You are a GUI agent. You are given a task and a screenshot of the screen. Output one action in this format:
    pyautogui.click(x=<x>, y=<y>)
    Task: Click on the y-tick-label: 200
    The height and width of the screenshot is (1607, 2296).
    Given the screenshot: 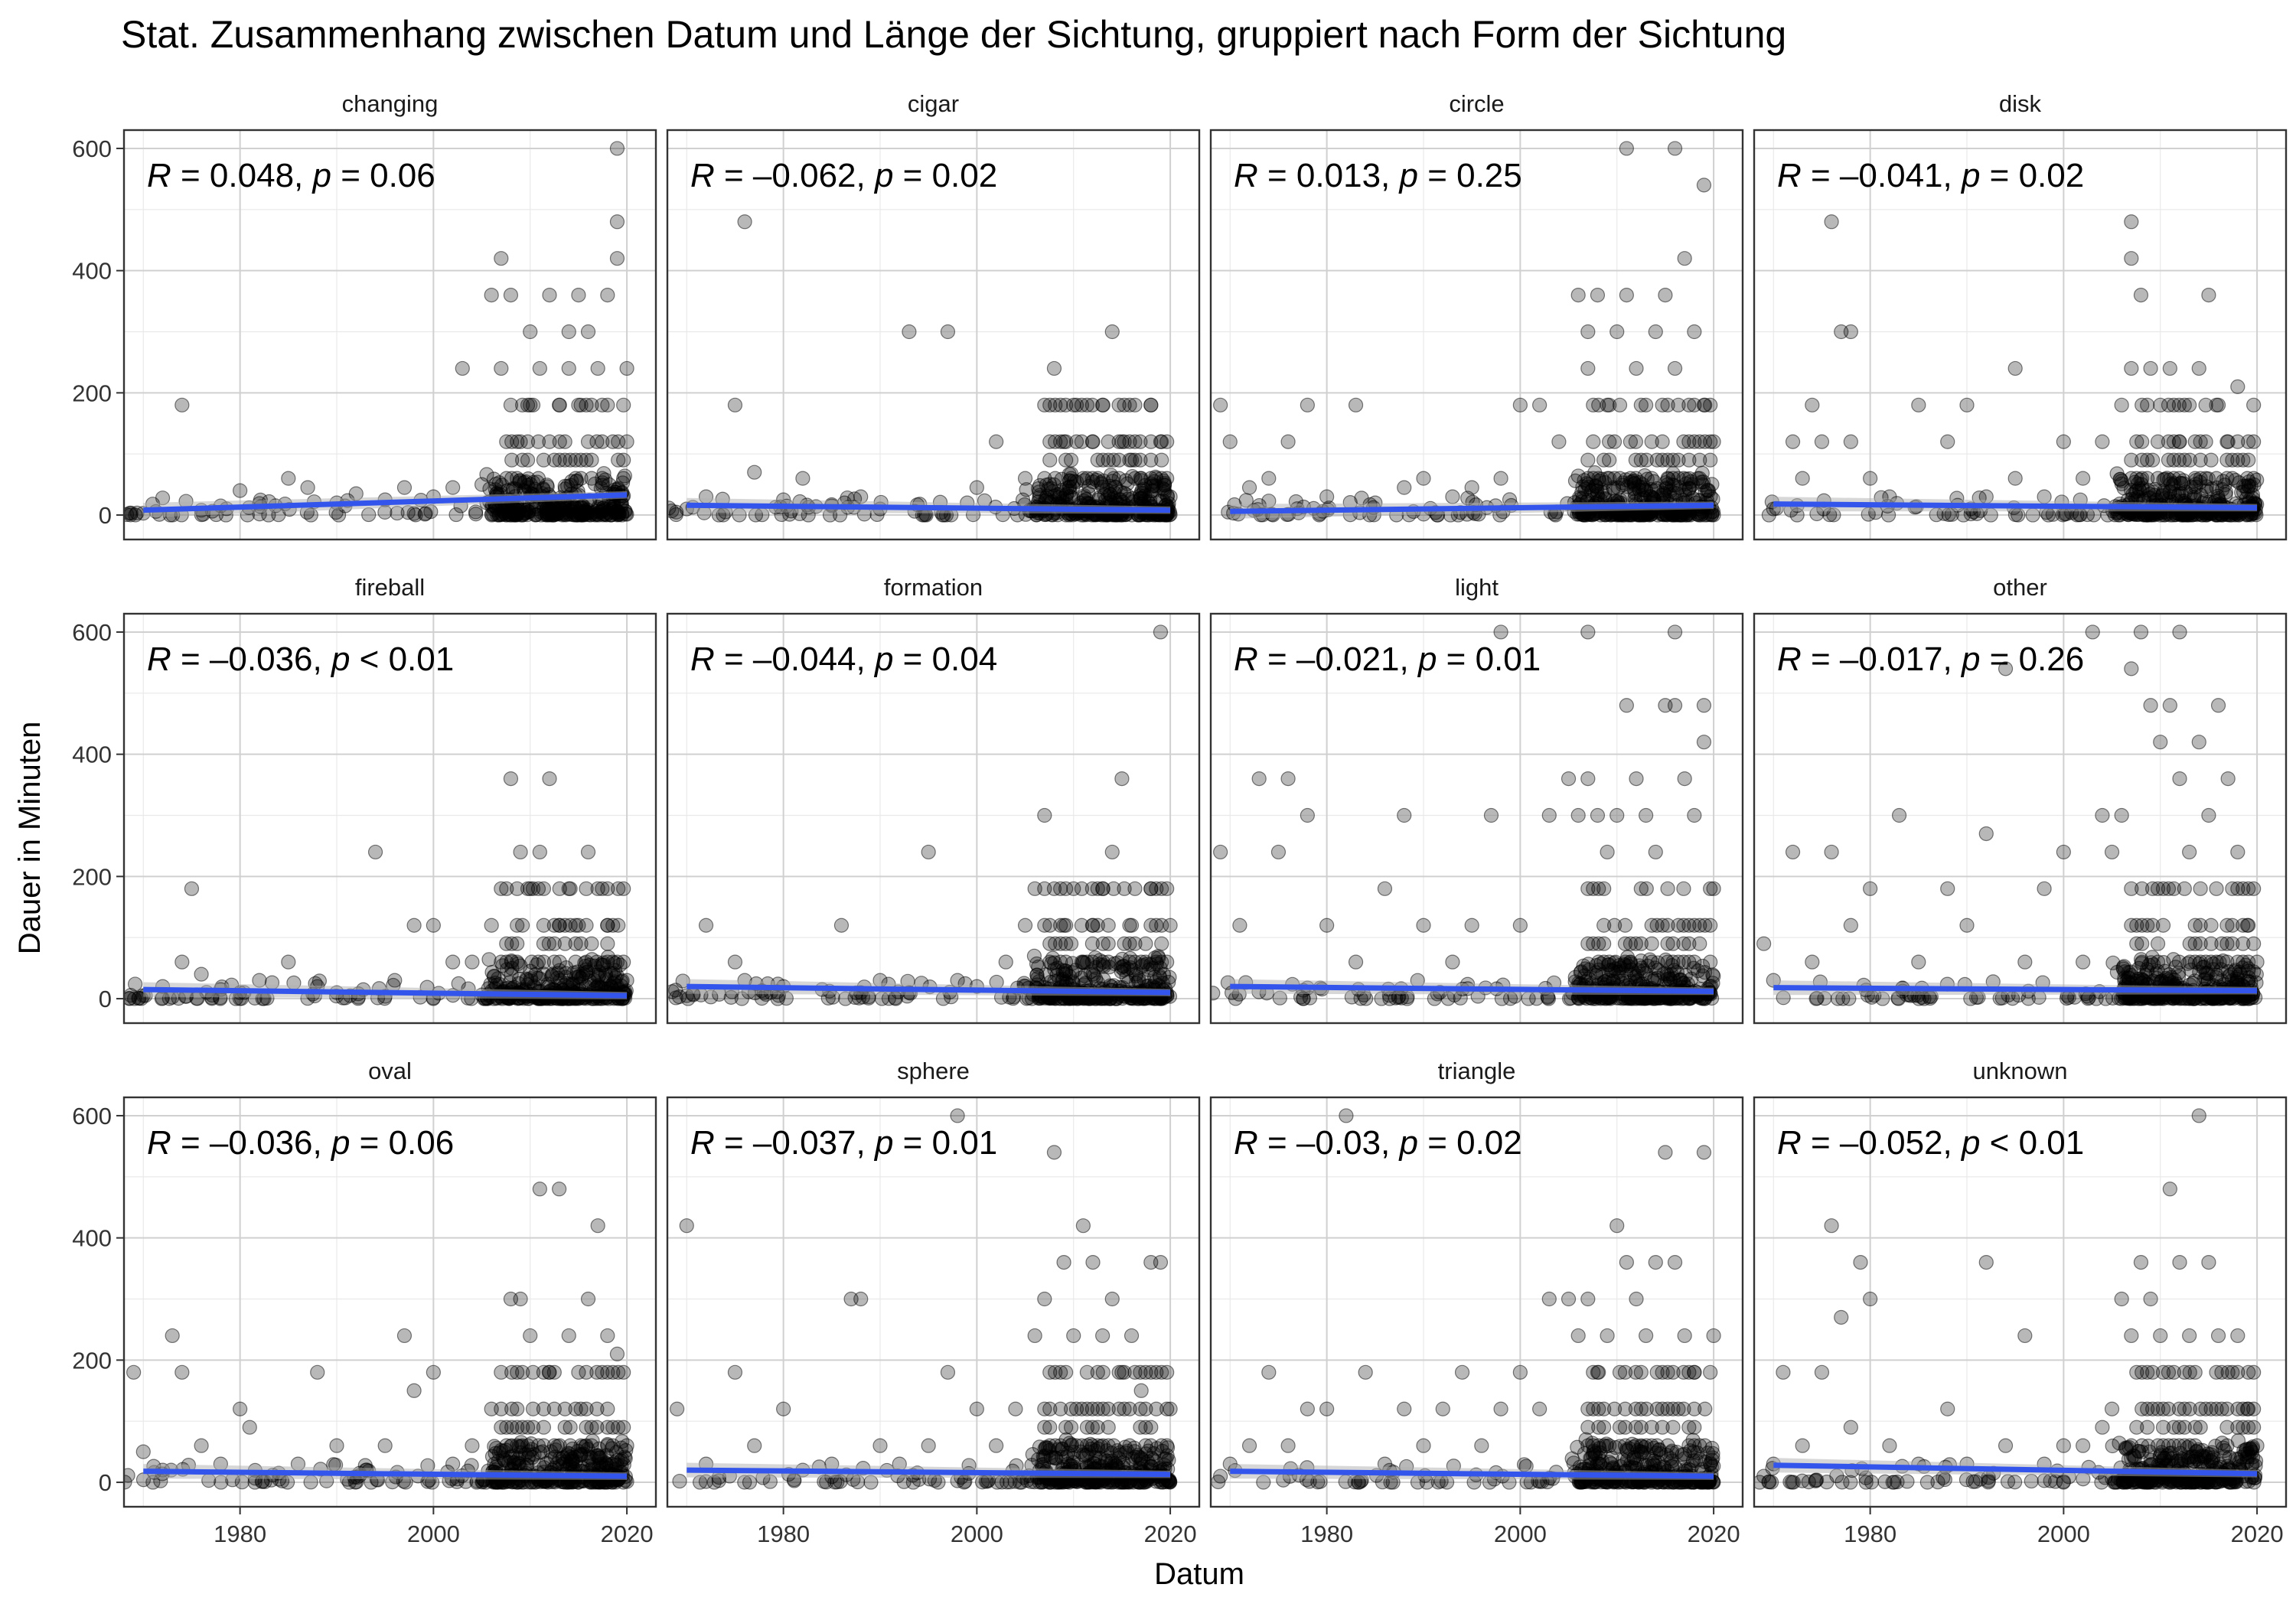 What is the action you would take?
    pyautogui.click(x=92, y=876)
    